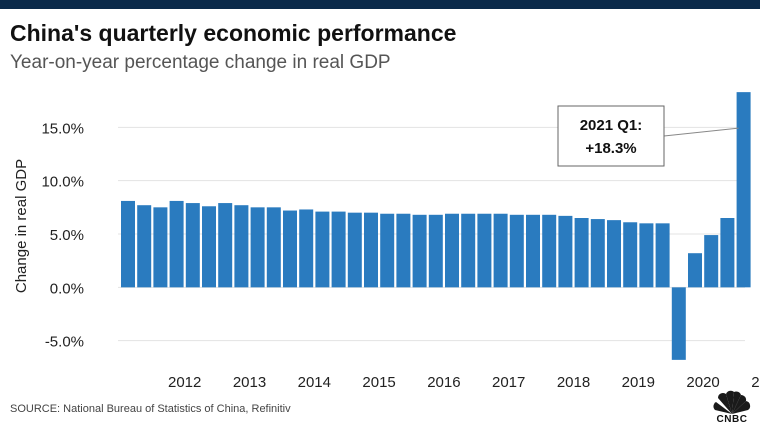  I want to click on bar-2015-q3, so click(387, 250).